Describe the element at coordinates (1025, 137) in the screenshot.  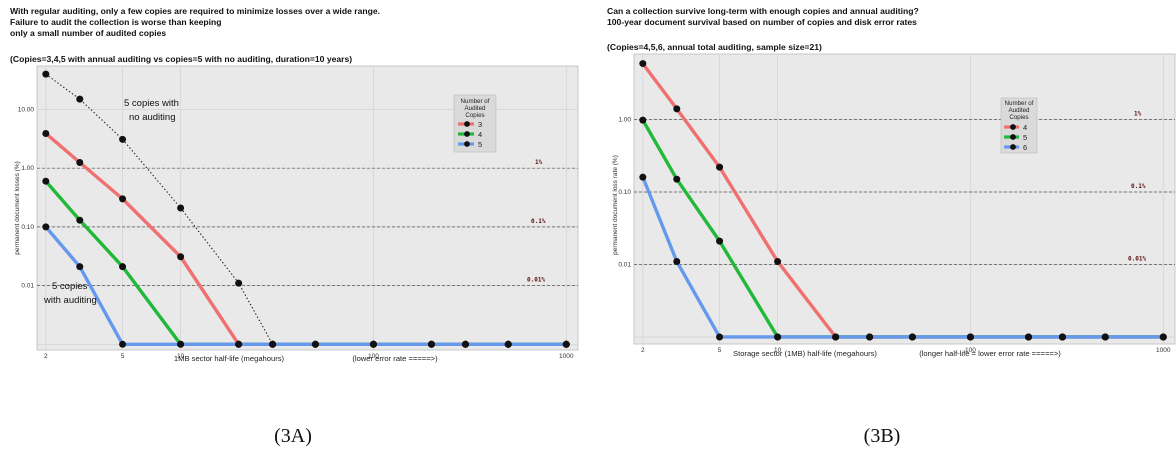
I see `chart-b-legend-label-5: 5` at that location.